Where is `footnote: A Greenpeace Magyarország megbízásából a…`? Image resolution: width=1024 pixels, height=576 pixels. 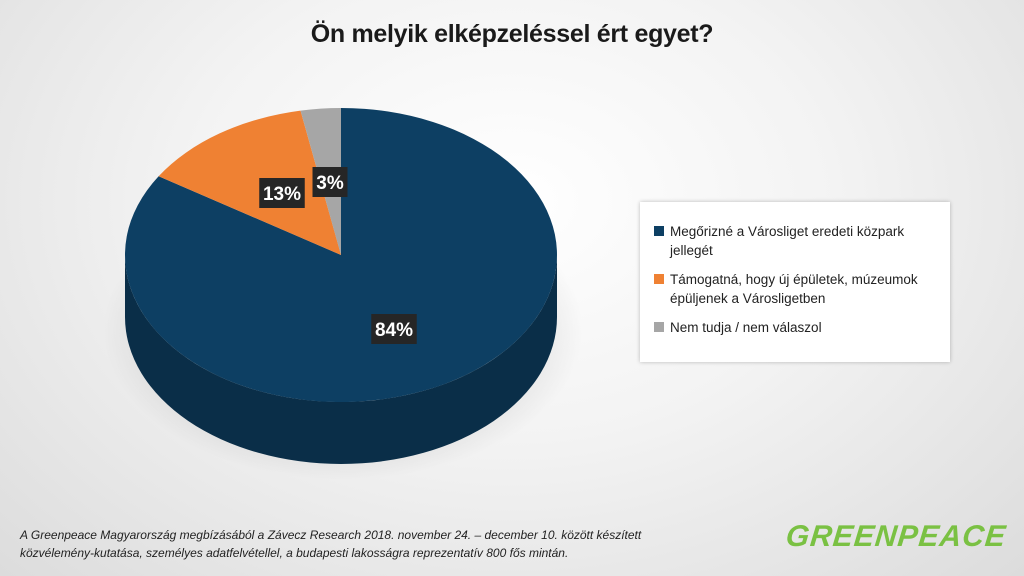
footnote: A Greenpeace Magyarország megbízásából a… is located at coordinates (331, 544).